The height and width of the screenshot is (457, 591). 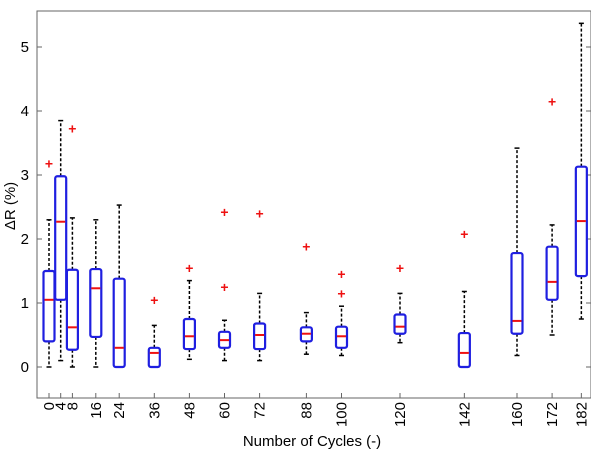 What do you see at coordinates (225, 410) in the screenshot?
I see `x-tick-label: 60` at bounding box center [225, 410].